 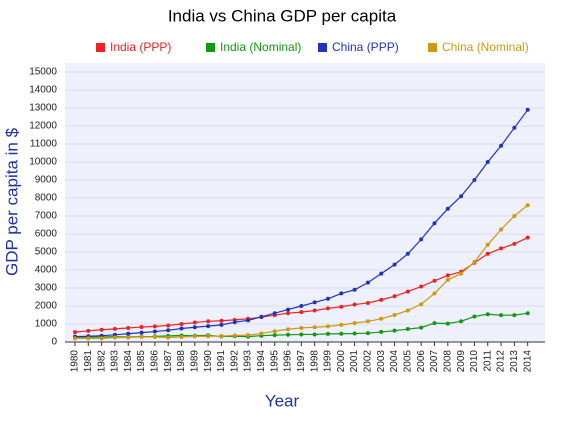 What do you see at coordinates (341, 361) in the screenshot?
I see `x-tick-label: 2000` at bounding box center [341, 361].